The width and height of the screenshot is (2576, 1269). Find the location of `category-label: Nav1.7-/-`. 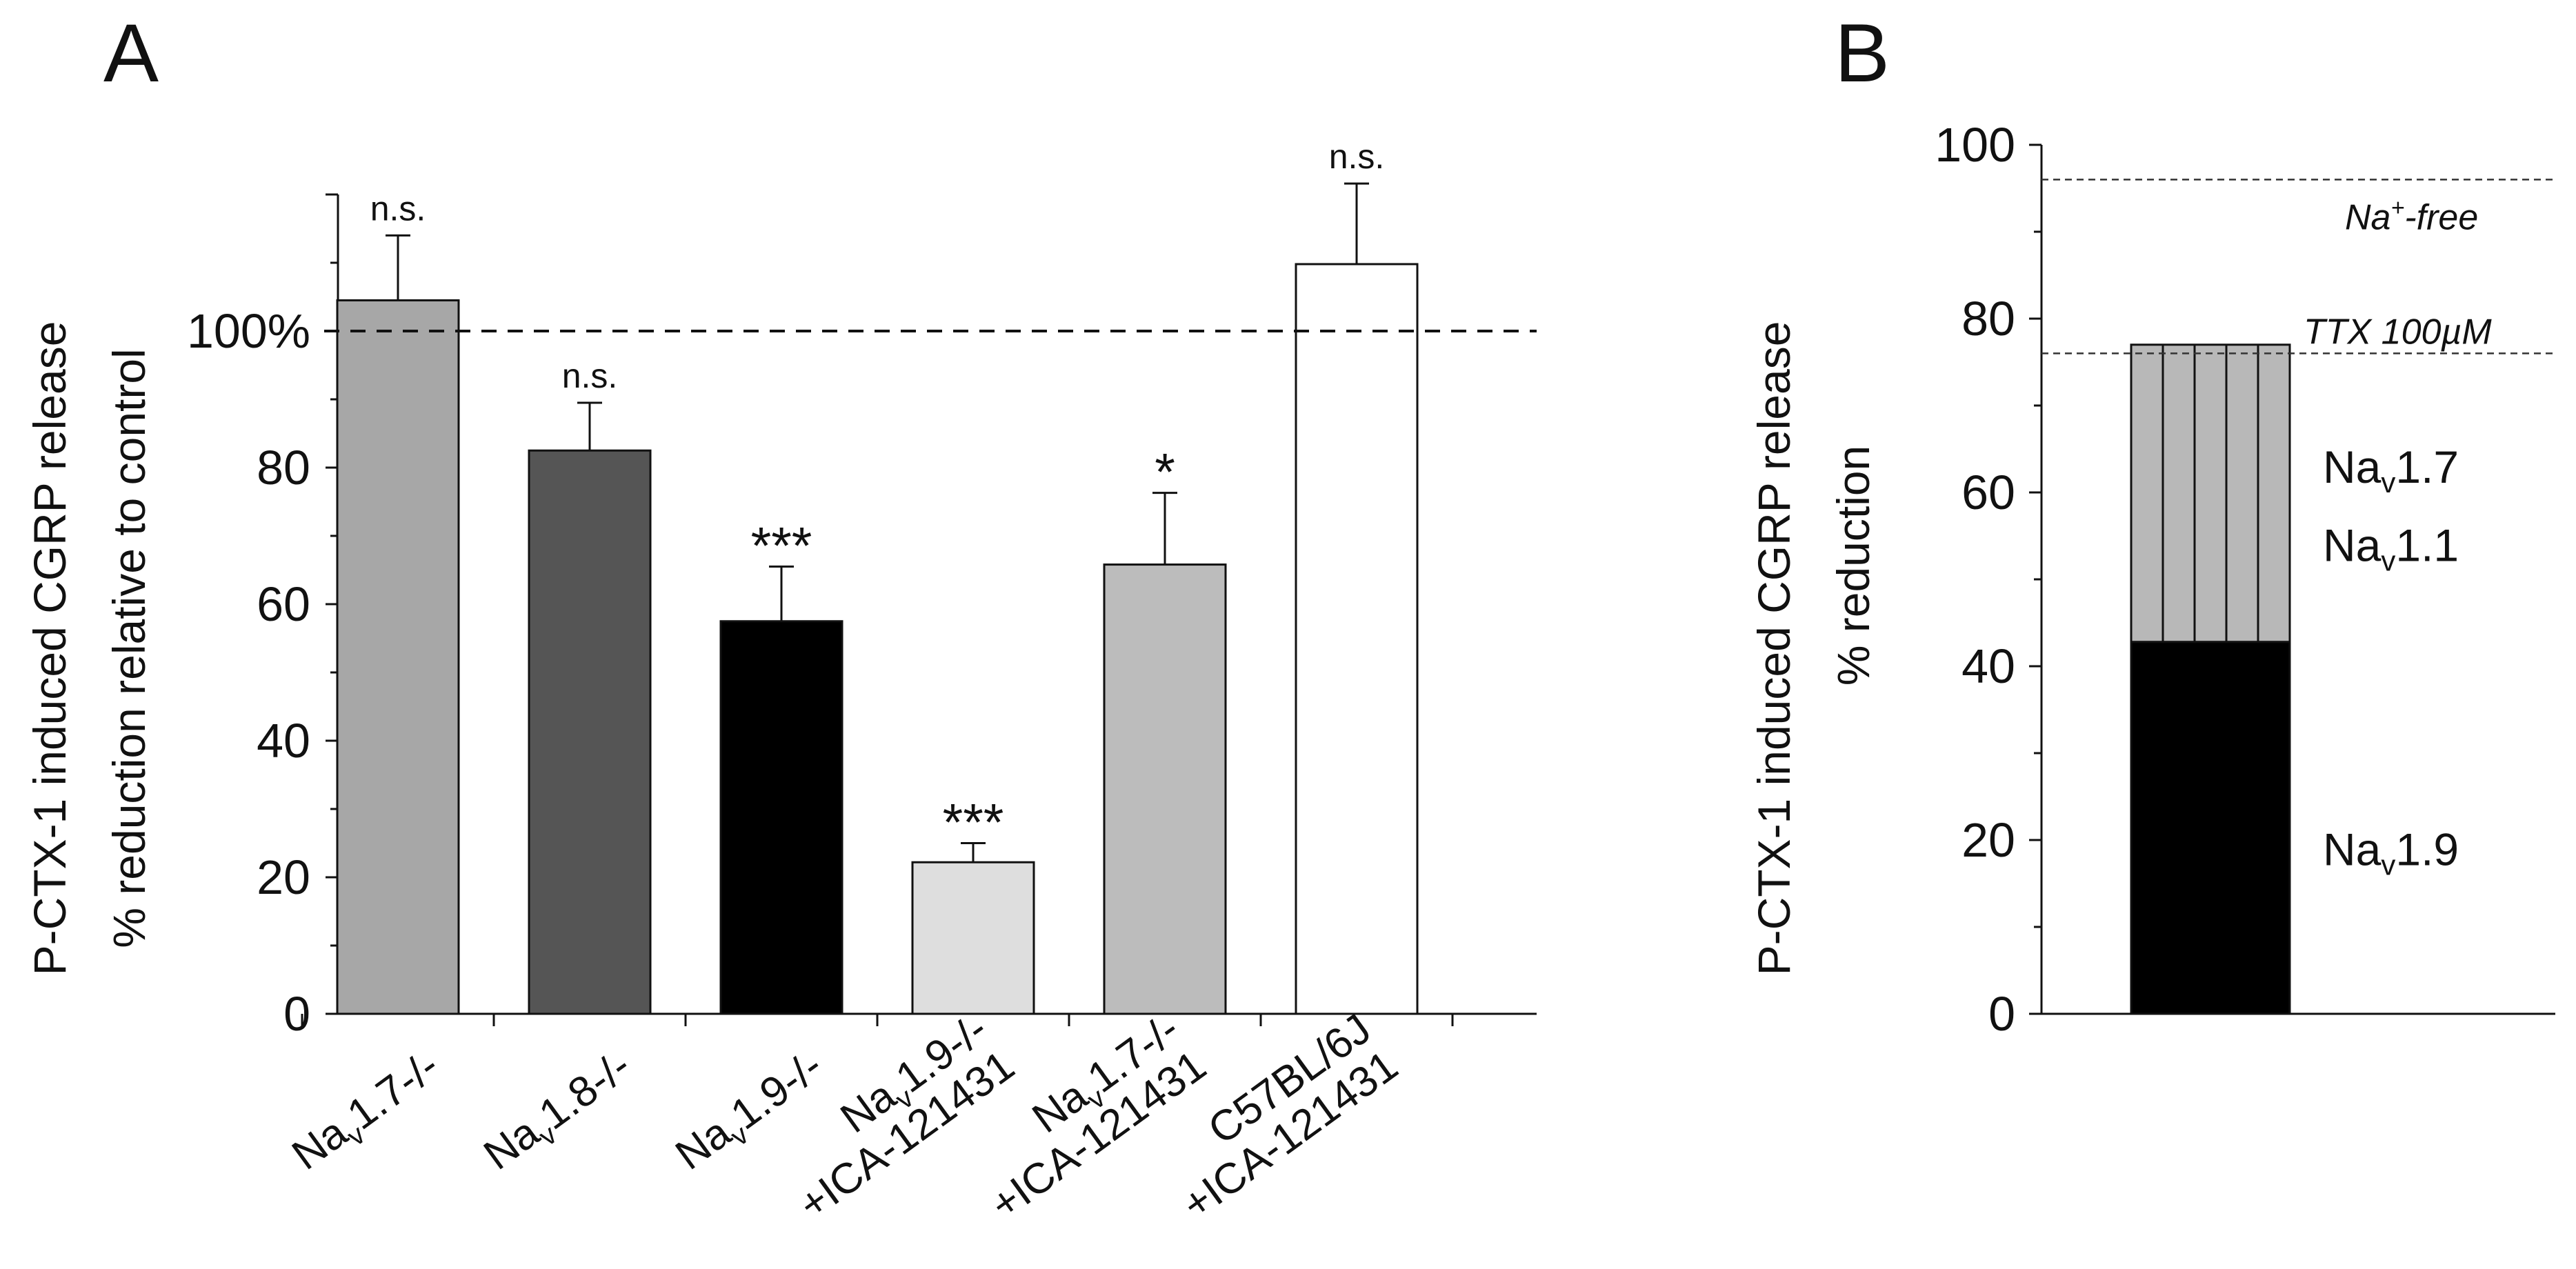

category-label: Nav1.7-/- is located at coordinates (367, 1113).